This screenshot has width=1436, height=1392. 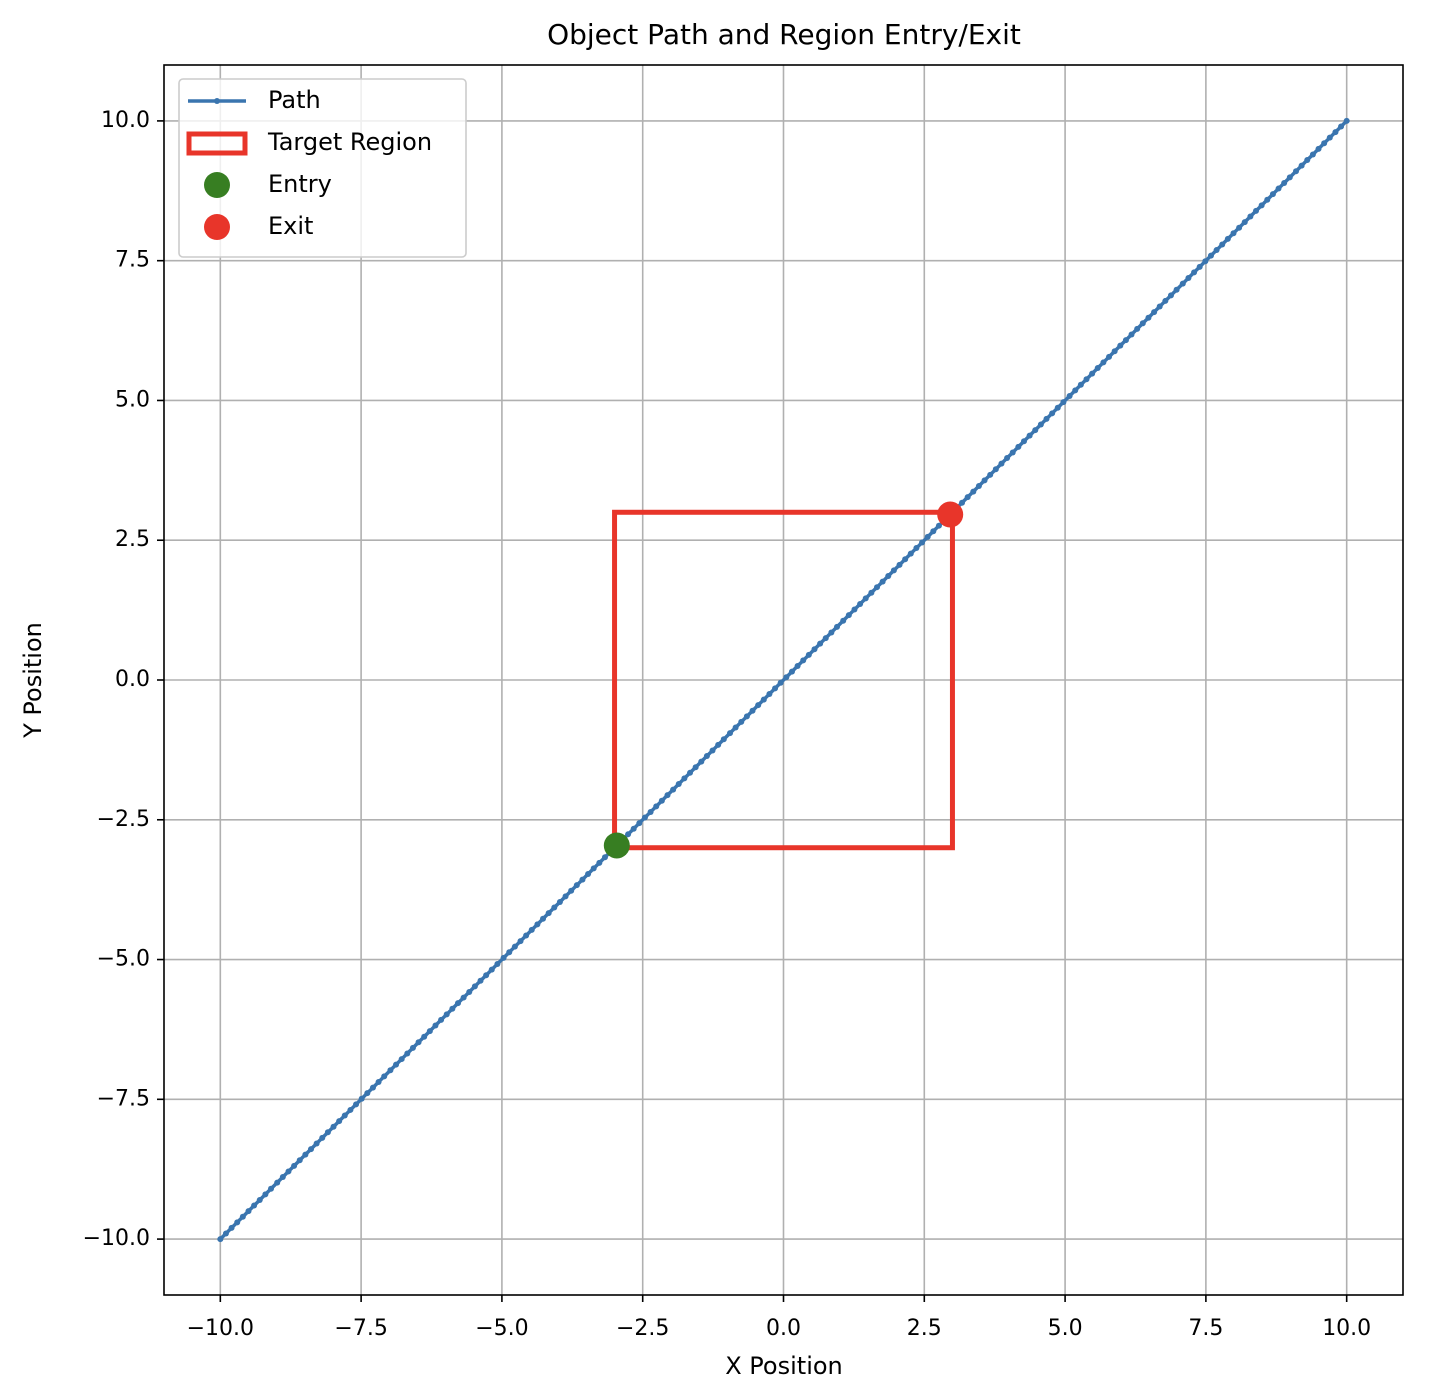 What do you see at coordinates (125, 120) in the screenshot?
I see `y-tick-label: 10.0` at bounding box center [125, 120].